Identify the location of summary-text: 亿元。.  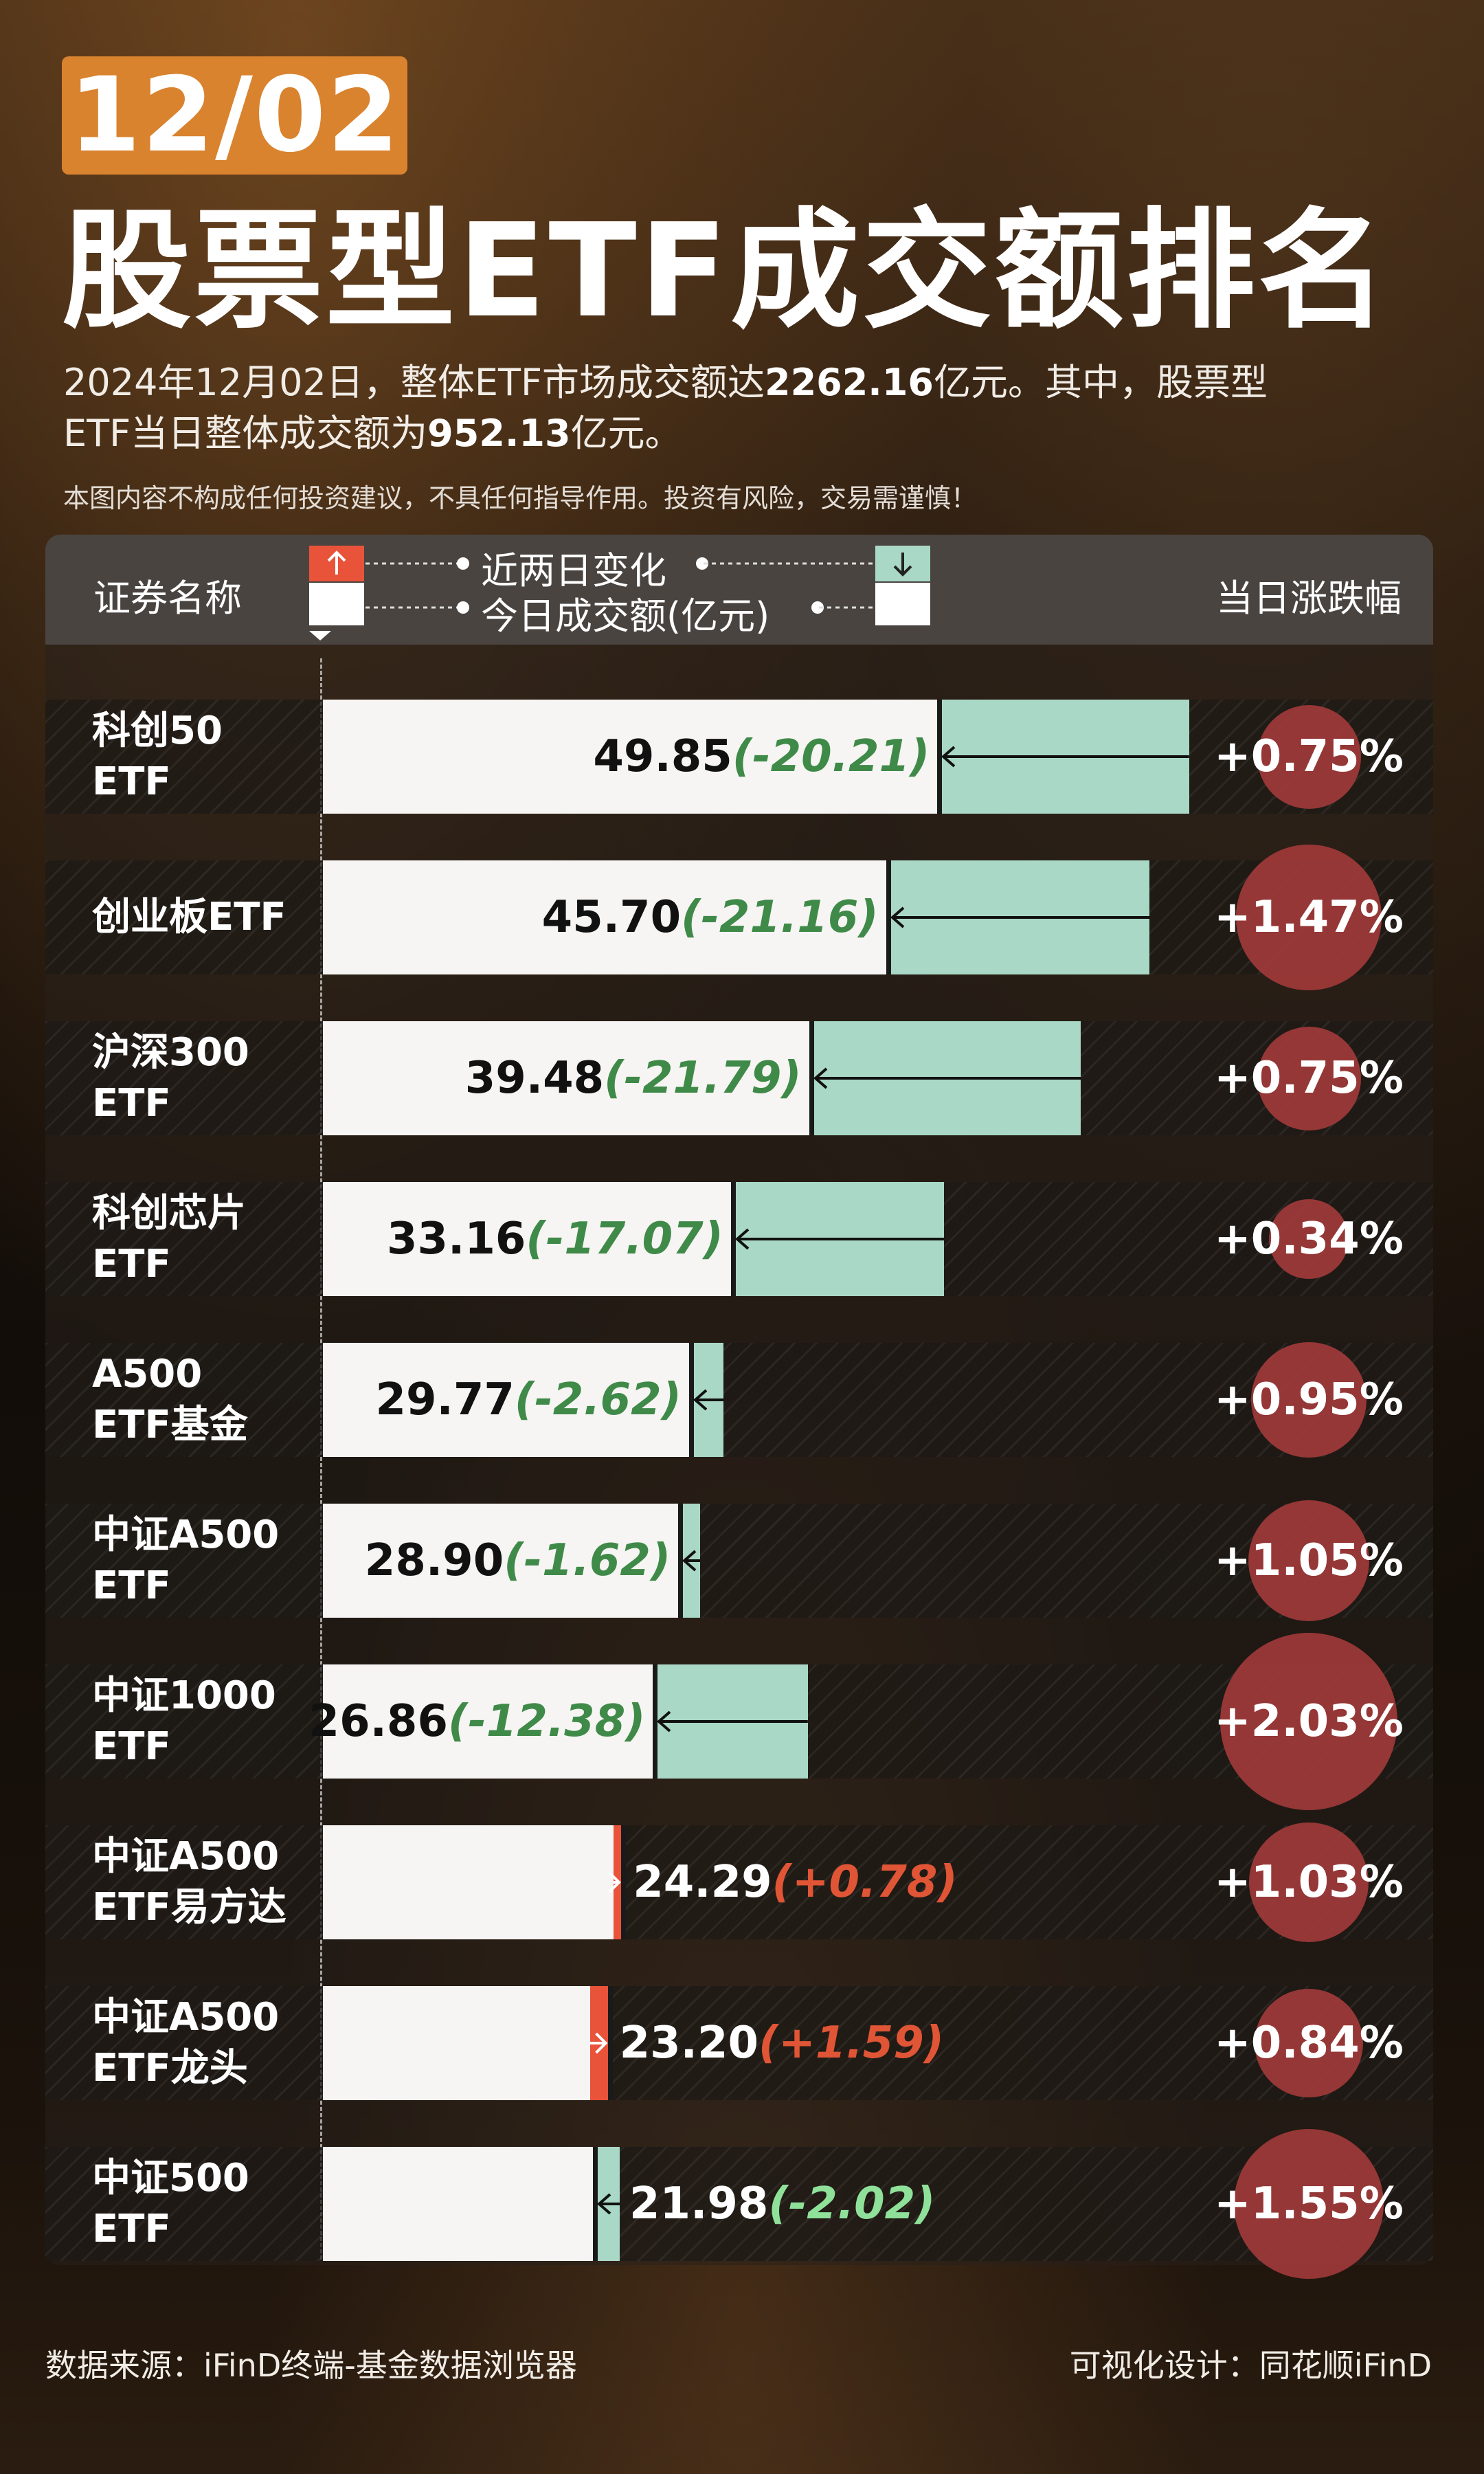
(626, 433).